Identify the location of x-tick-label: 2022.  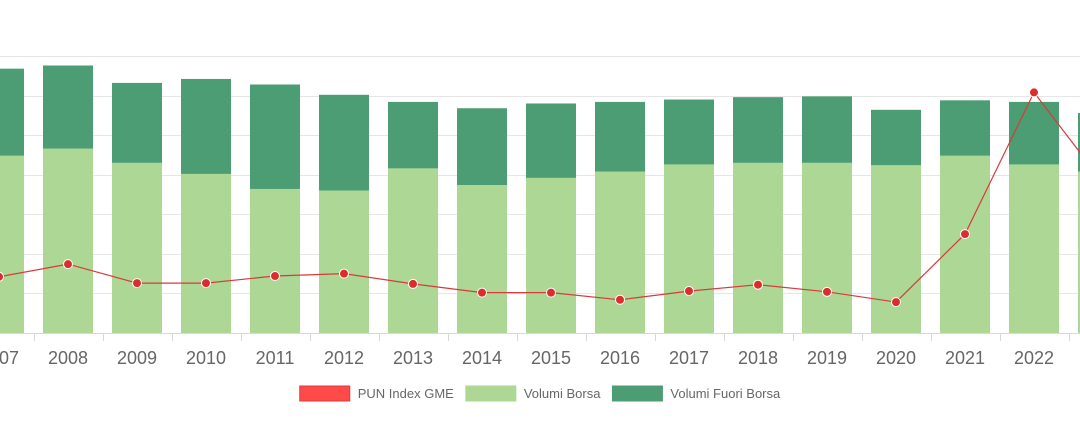
(1034, 358).